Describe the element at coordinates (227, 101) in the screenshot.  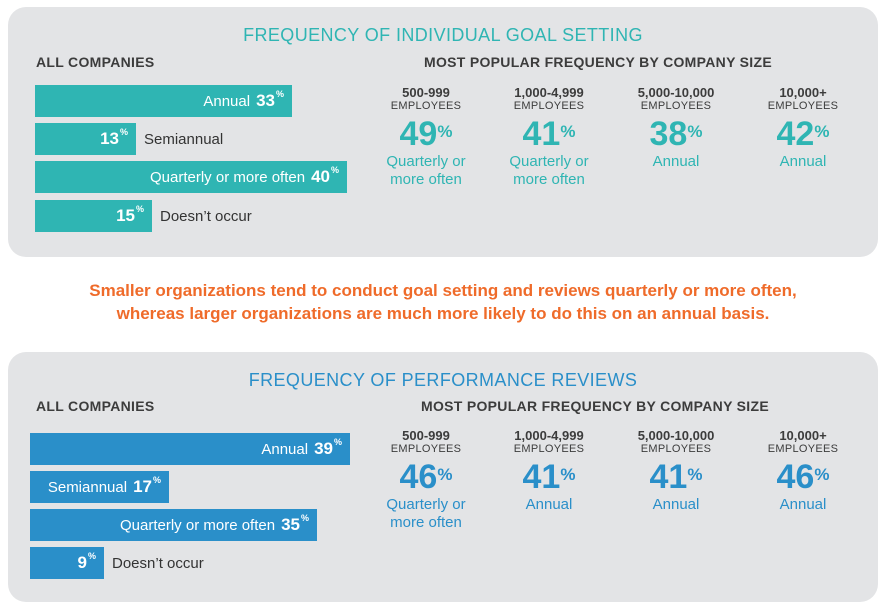
I see `goal-setting-bar-label-1: Annual` at that location.